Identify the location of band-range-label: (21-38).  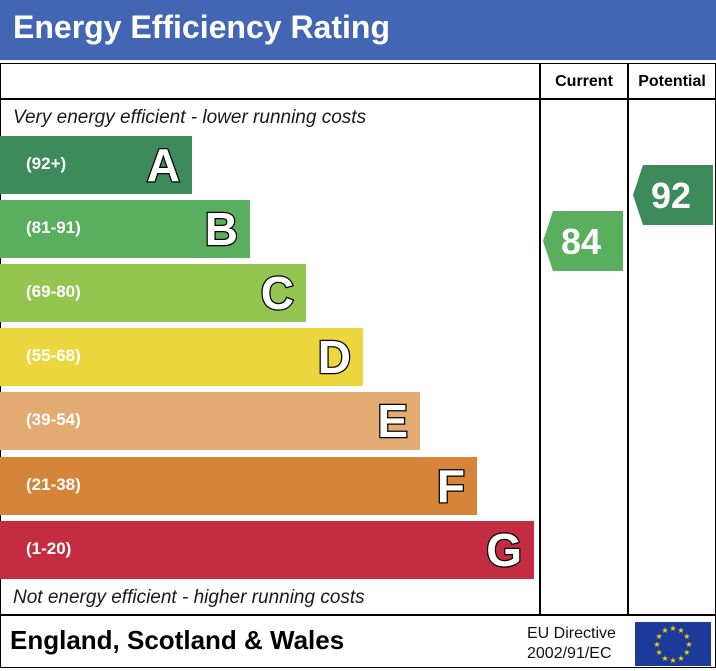
(53, 484).